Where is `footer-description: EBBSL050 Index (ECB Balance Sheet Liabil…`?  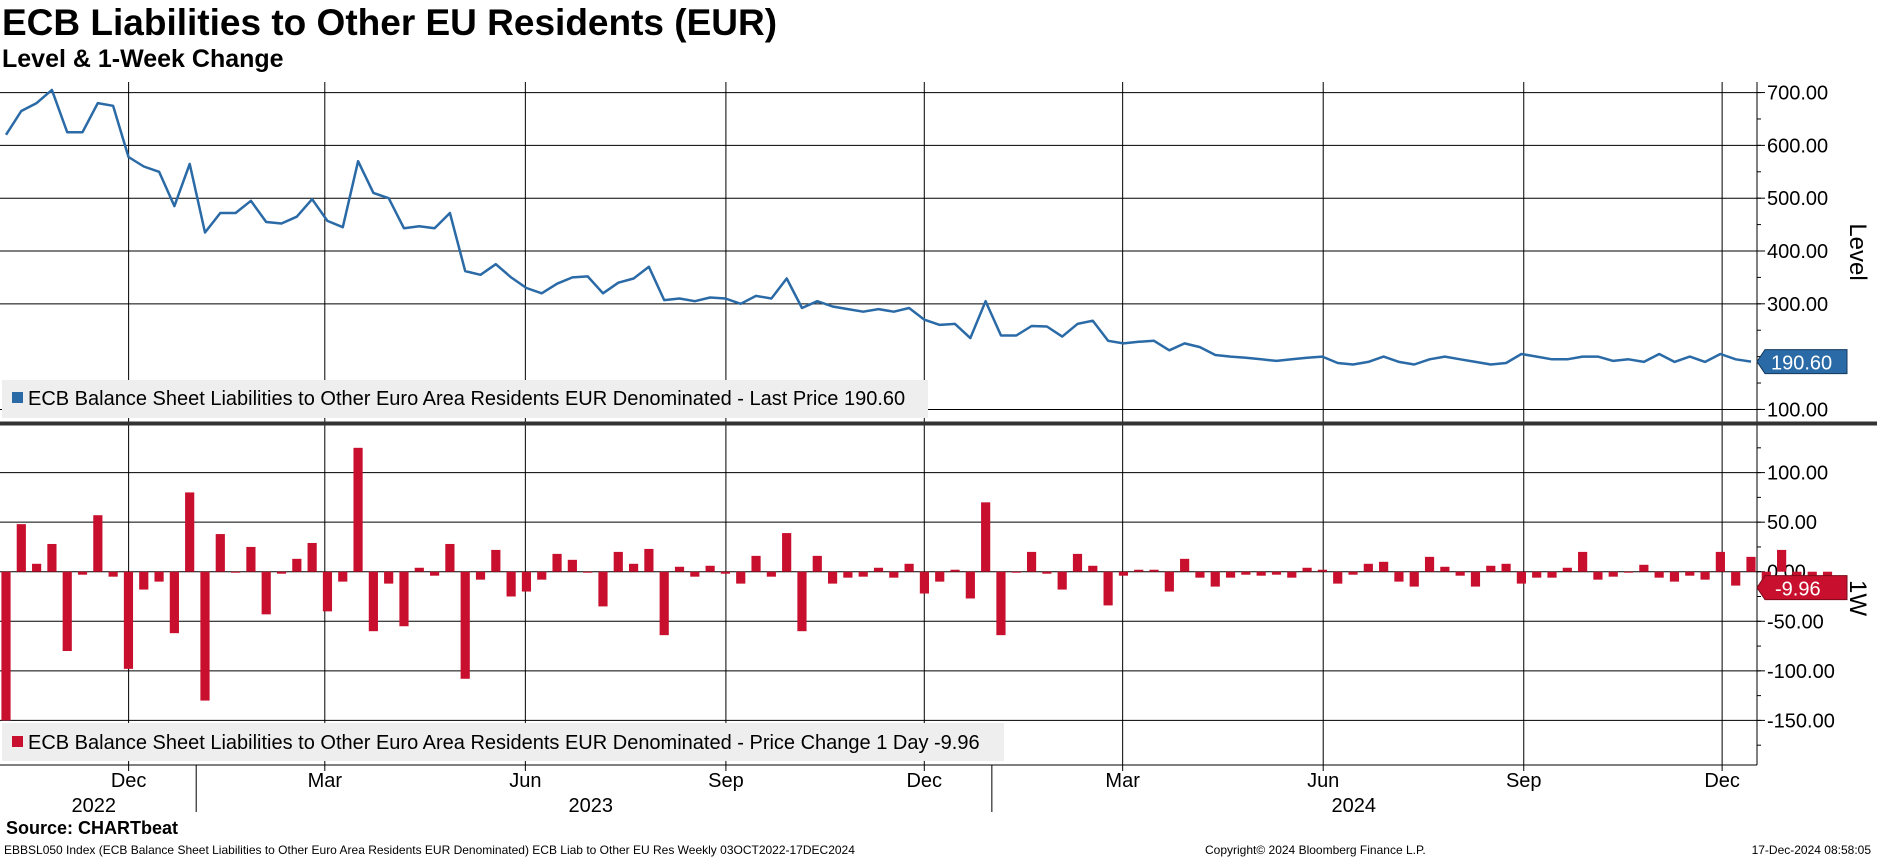
footer-description: EBBSL050 Index (ECB Balance Sheet Liabil… is located at coordinates (429, 850).